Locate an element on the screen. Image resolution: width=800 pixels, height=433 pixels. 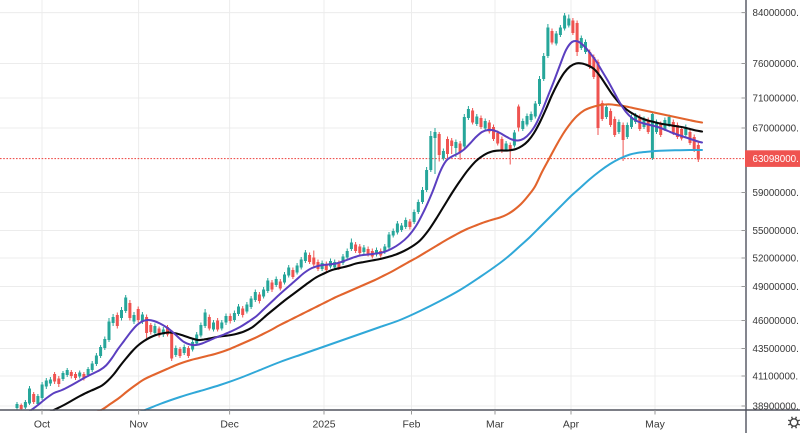
svg-text: 55000000. is located at coordinates (776, 231).